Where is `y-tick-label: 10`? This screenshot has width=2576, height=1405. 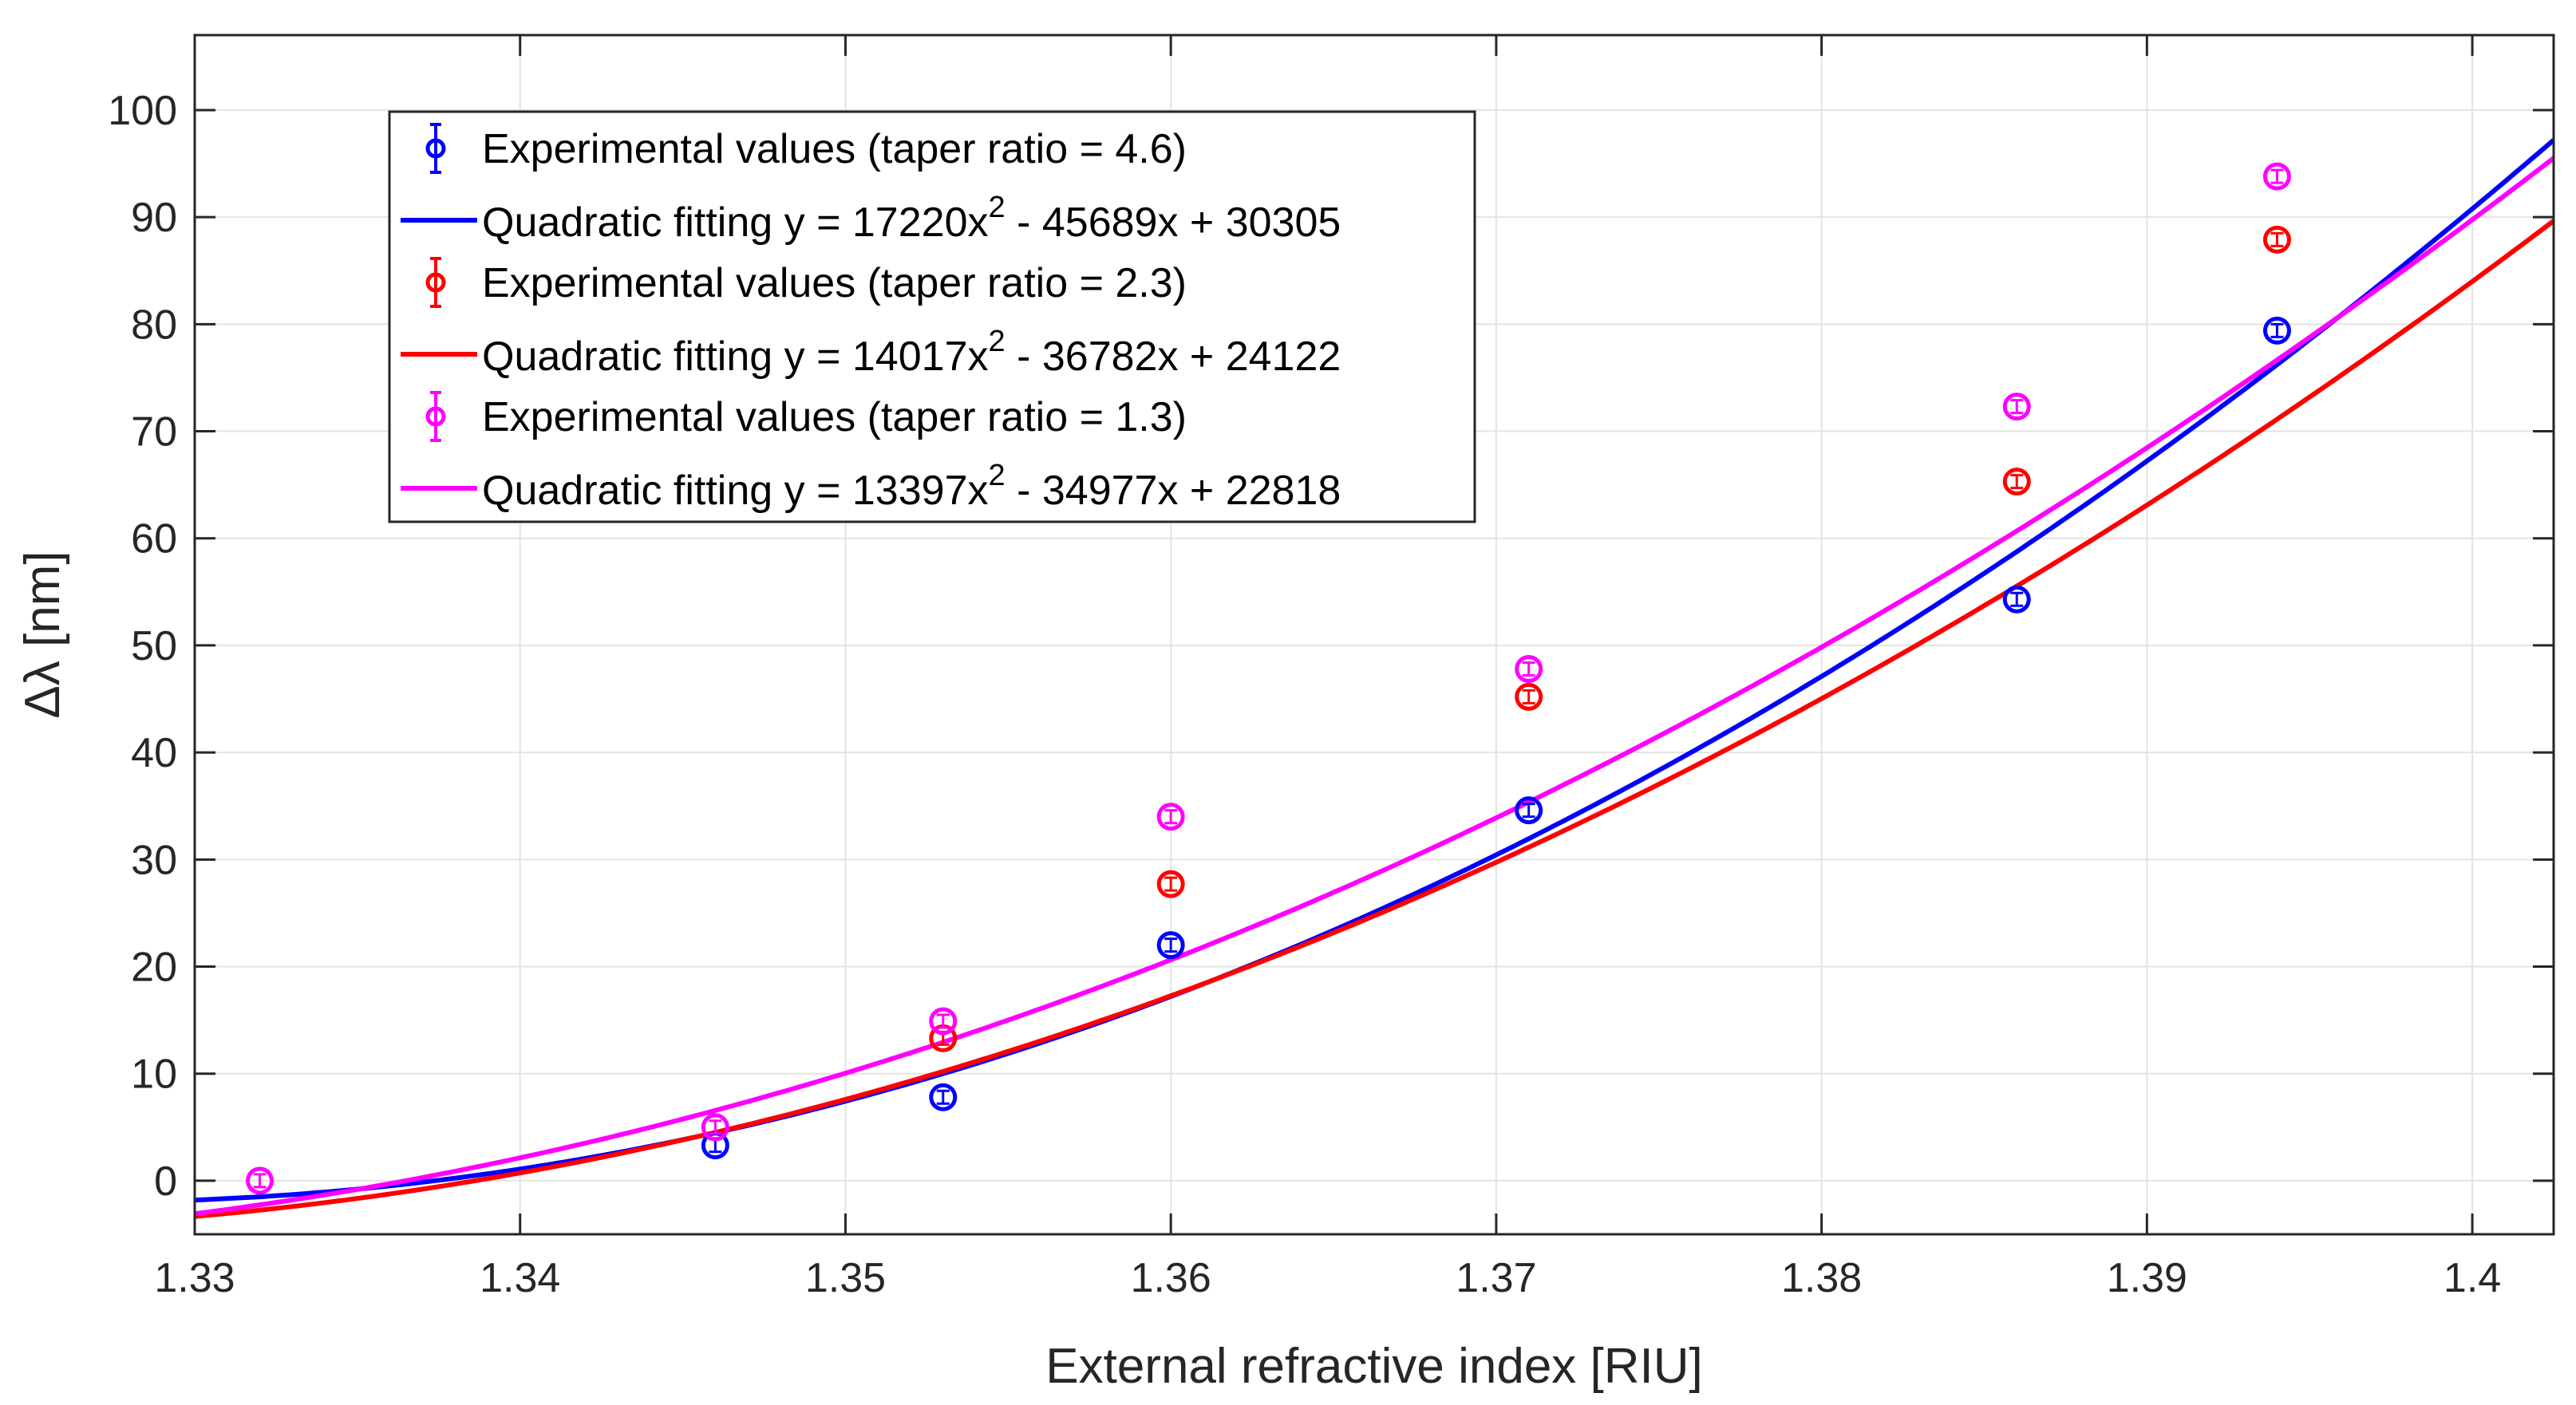 y-tick-label: 10 is located at coordinates (154, 1075).